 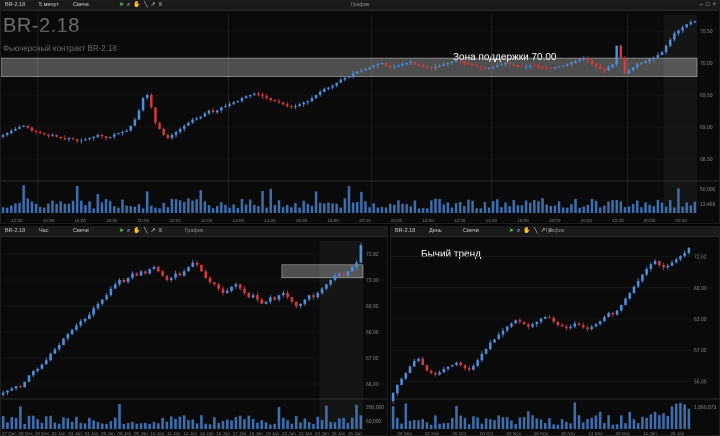 What do you see at coordinates (75, 433) in the screenshot?
I see `time-tick-label: 03 Jan` at bounding box center [75, 433].